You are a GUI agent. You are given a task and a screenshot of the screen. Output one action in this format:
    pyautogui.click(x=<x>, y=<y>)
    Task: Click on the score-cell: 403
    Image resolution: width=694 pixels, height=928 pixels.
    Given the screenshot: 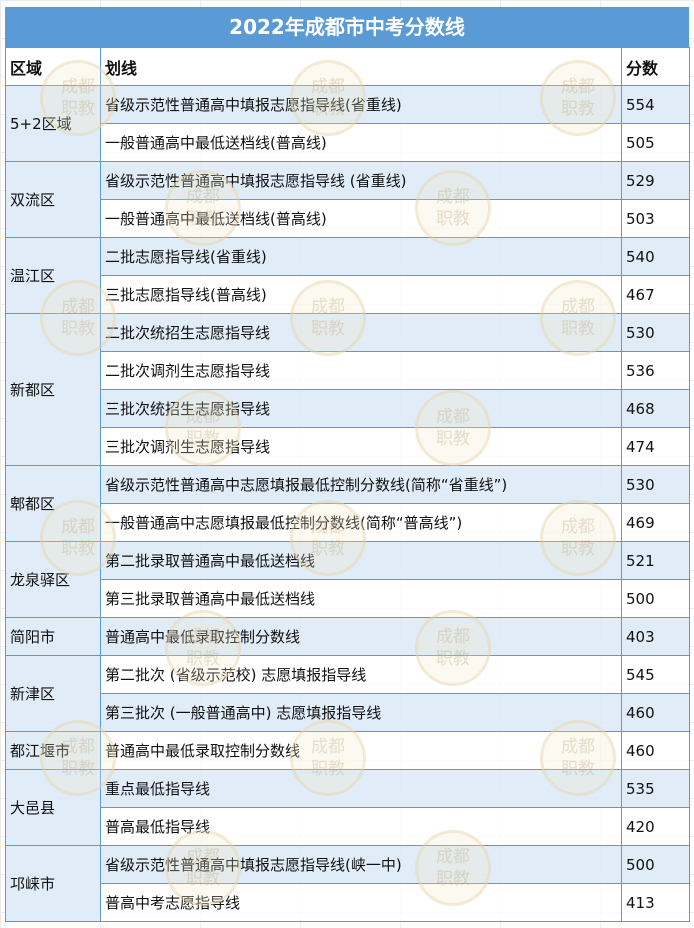 What is the action you would take?
    pyautogui.click(x=655, y=636)
    